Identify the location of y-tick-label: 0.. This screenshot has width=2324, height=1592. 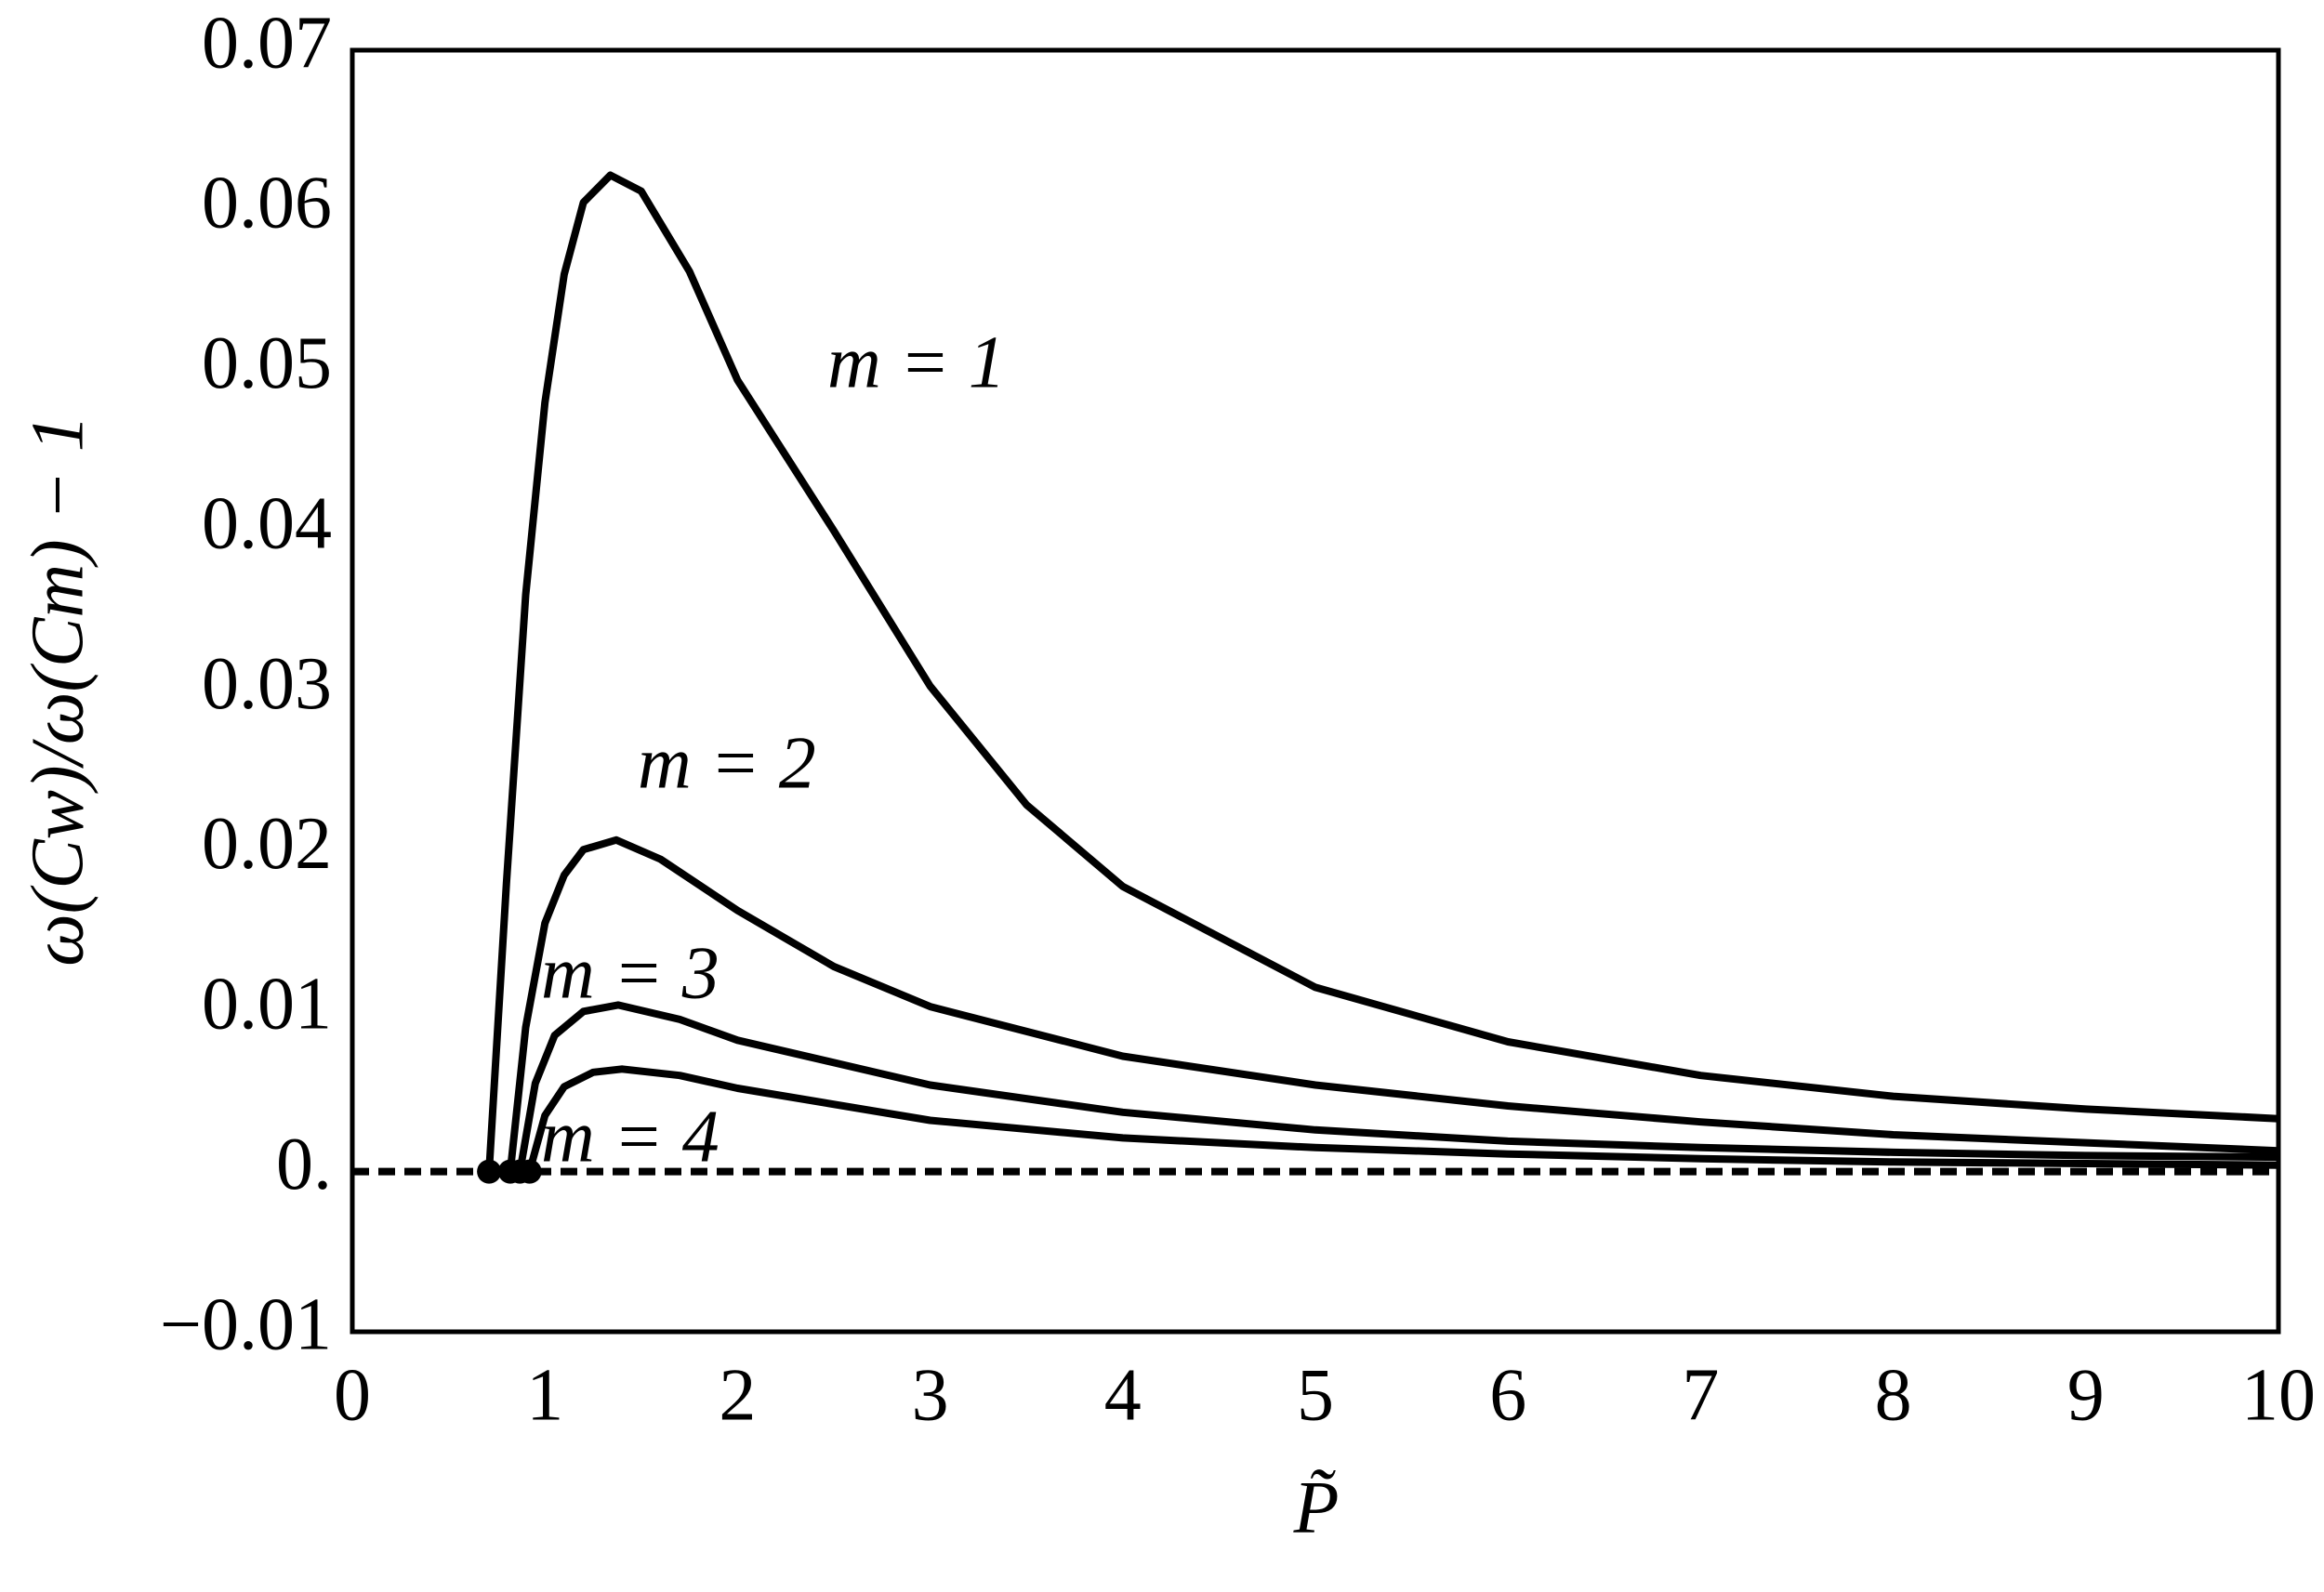
(304, 1164).